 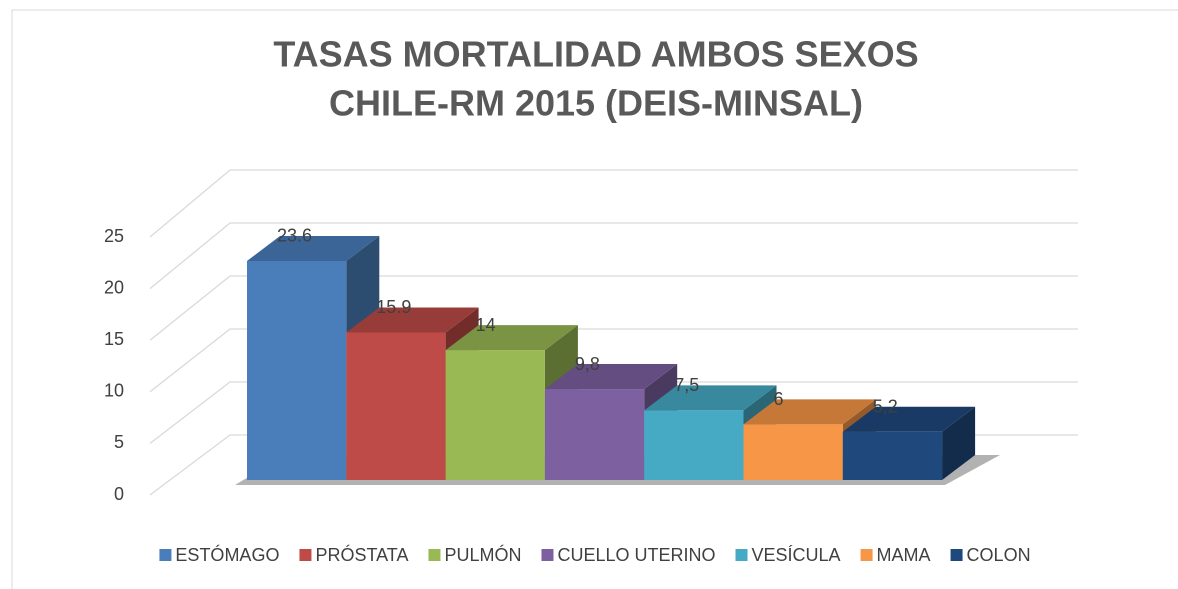 What do you see at coordinates (119, 442) in the screenshot?
I see `y-tick-label: 5` at bounding box center [119, 442].